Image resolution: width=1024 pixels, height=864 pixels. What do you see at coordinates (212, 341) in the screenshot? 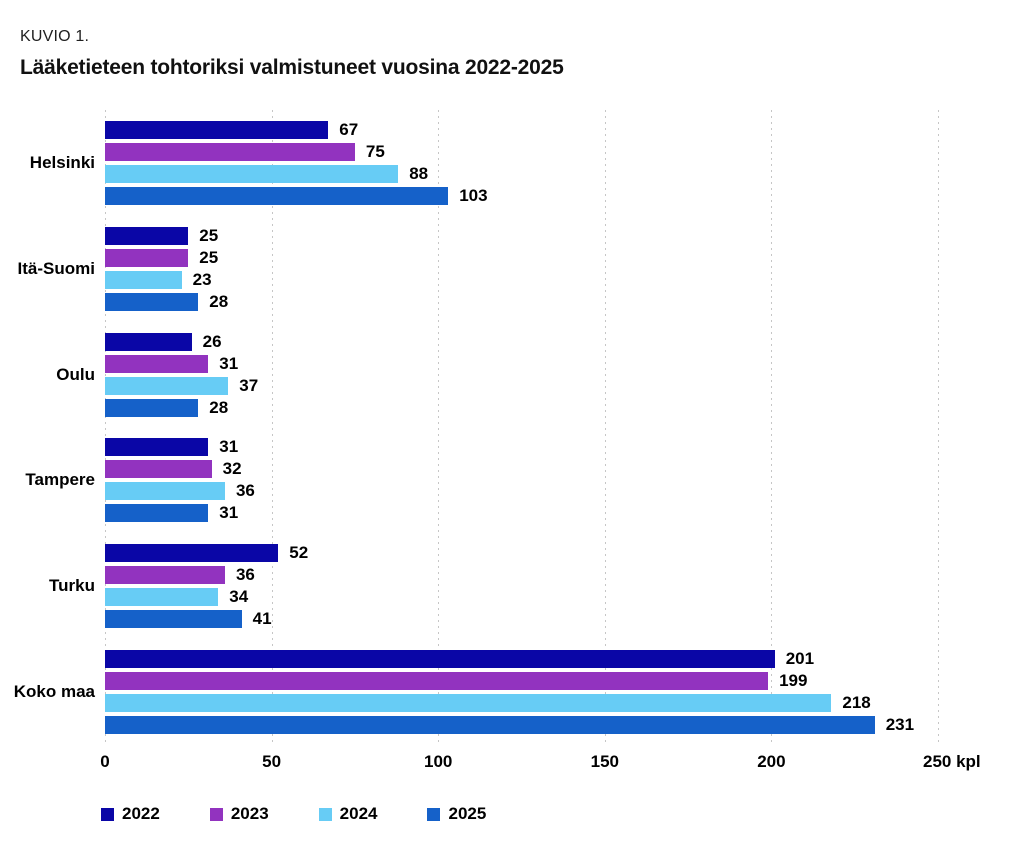
I see `value-label: 26` at bounding box center [212, 341].